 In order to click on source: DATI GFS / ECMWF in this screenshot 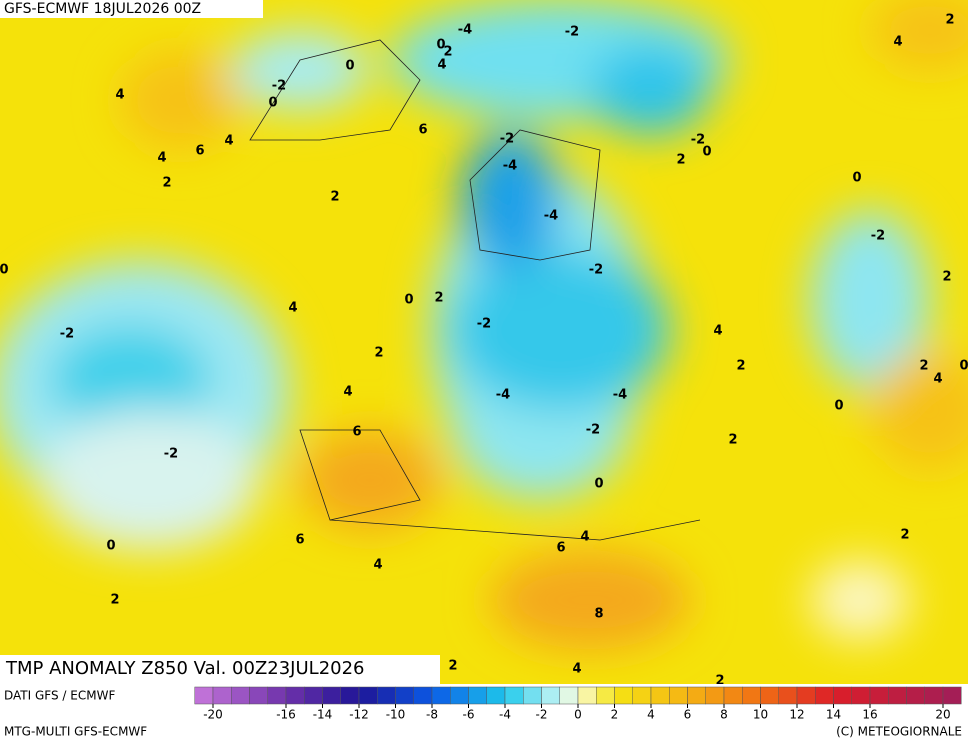, I will do `click(59, 696)`.